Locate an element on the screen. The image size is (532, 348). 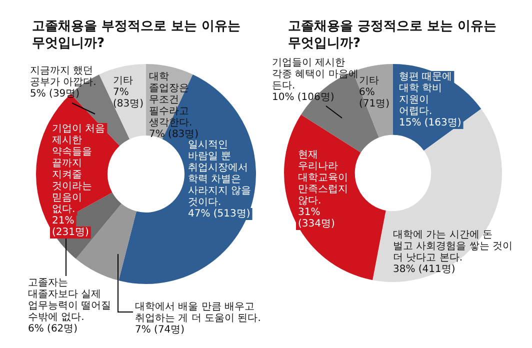
data-label: 5% (39명) is located at coordinates (55, 94).